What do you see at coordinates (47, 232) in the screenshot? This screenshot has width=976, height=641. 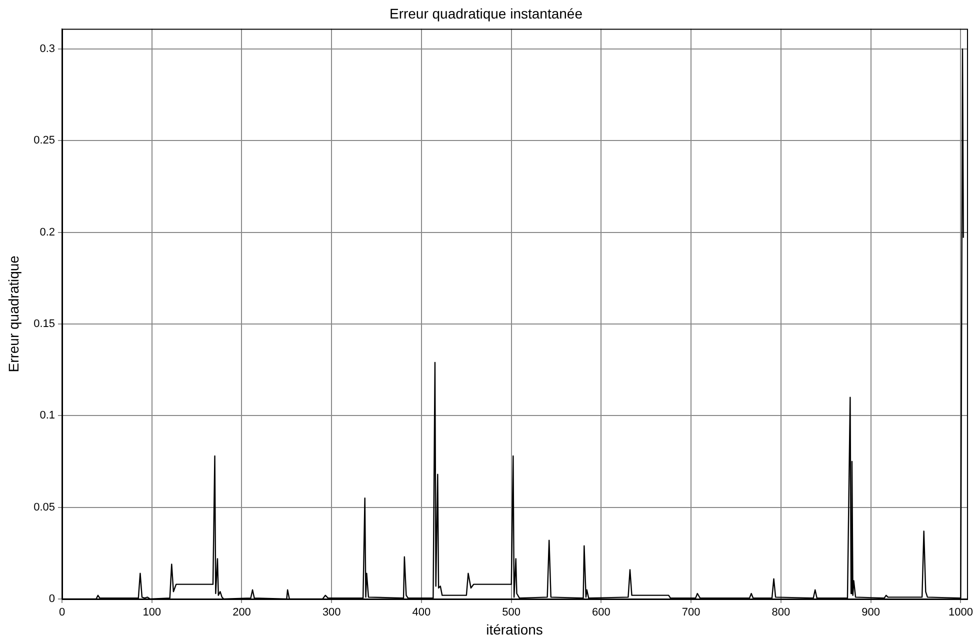 I see `y-tick-label: 0.2` at bounding box center [47, 232].